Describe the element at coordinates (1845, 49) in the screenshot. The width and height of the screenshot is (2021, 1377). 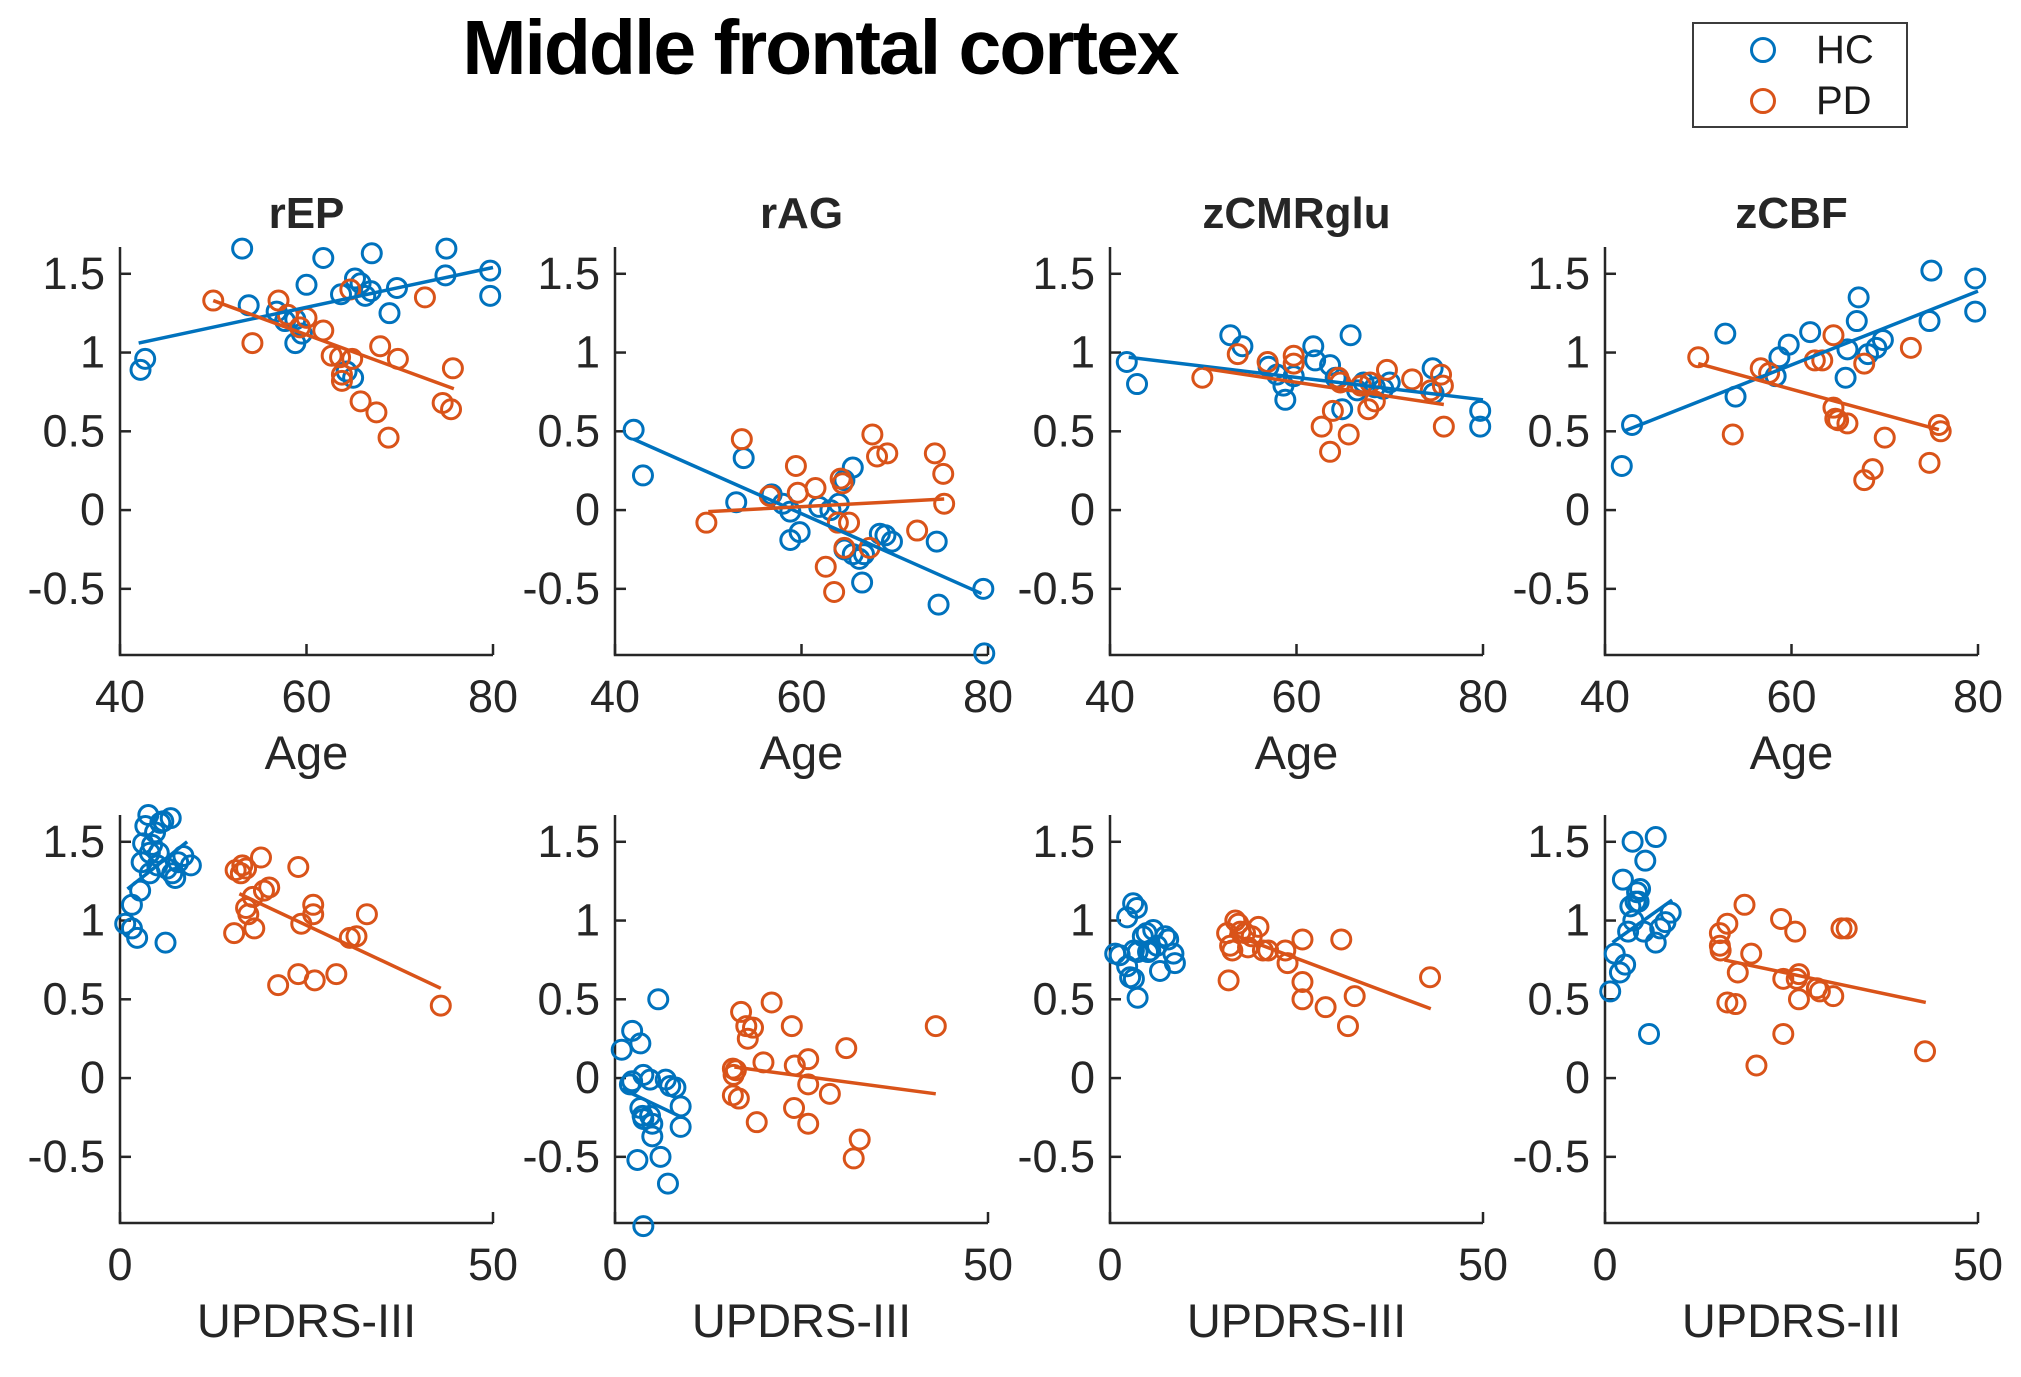
I see `legend-label-hc: HC` at that location.